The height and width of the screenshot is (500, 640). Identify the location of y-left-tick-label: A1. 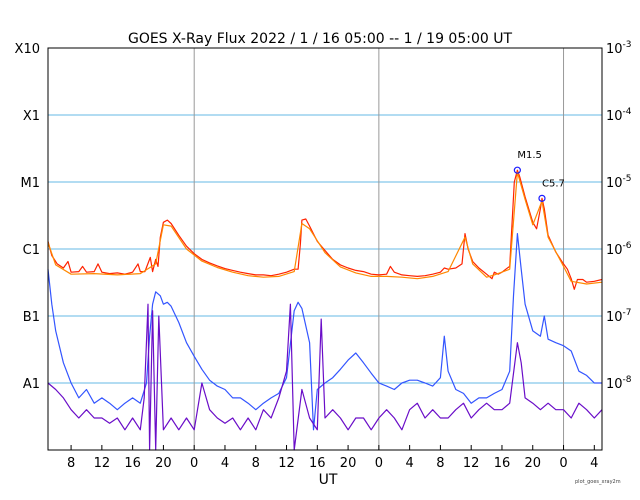
(31, 384).